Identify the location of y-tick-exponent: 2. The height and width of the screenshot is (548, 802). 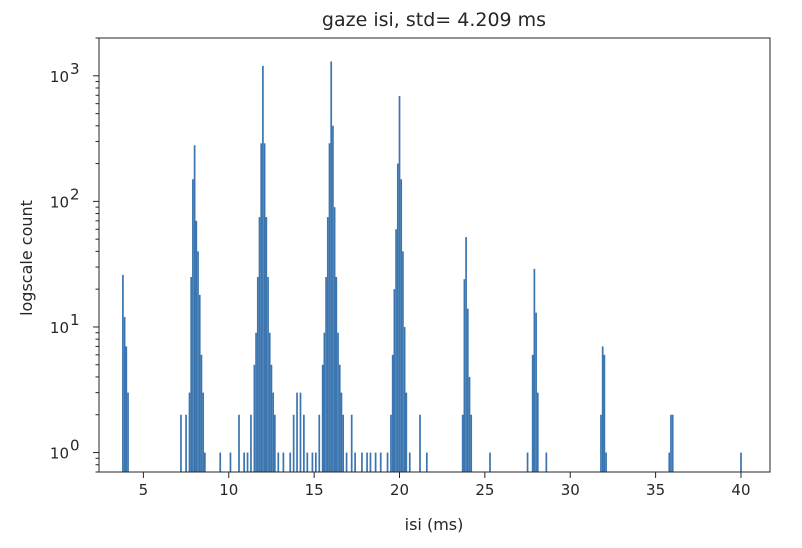
(75, 194).